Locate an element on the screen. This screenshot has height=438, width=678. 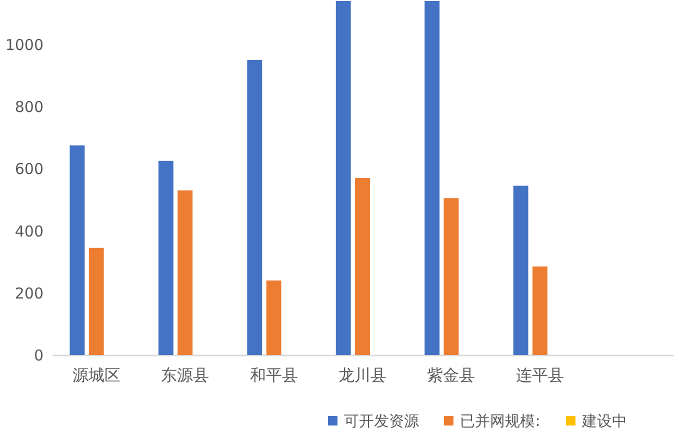
x-tick-label: 和平县 is located at coordinates (274, 375).